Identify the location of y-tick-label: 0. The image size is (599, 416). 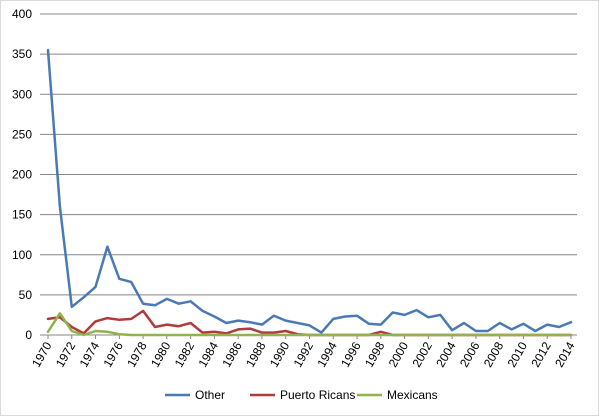
(28, 335).